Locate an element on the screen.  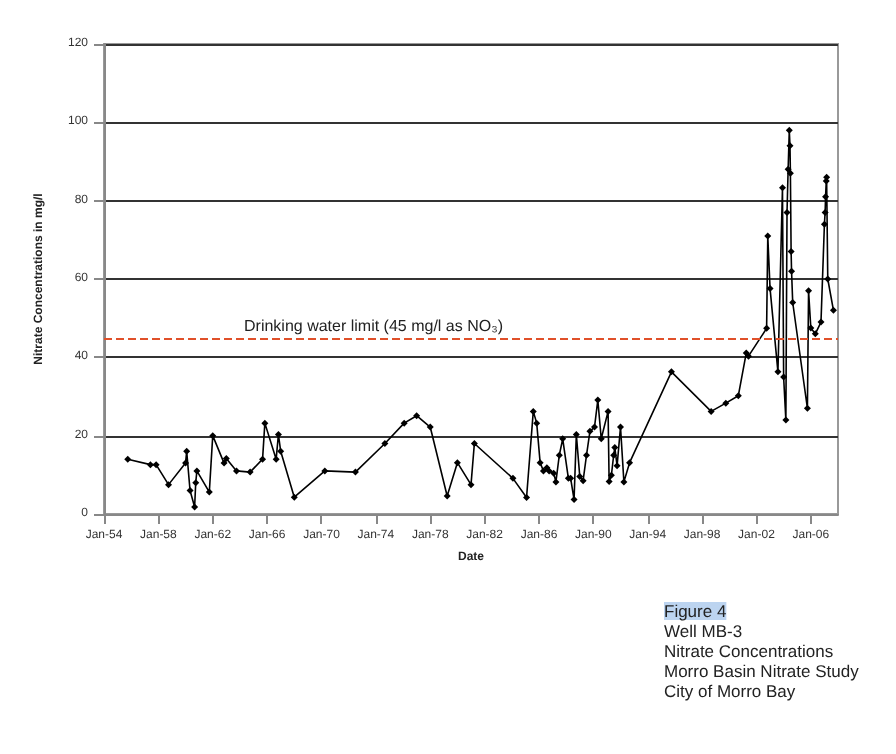
text: Nitrate Concentrations is located at coordinates (749, 651).